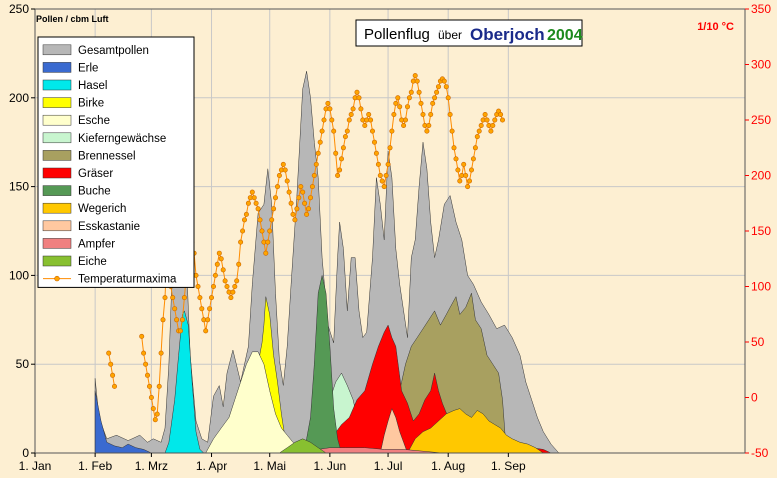  Describe the element at coordinates (761, 176) in the screenshot. I see `right-tick-label: 200` at that location.